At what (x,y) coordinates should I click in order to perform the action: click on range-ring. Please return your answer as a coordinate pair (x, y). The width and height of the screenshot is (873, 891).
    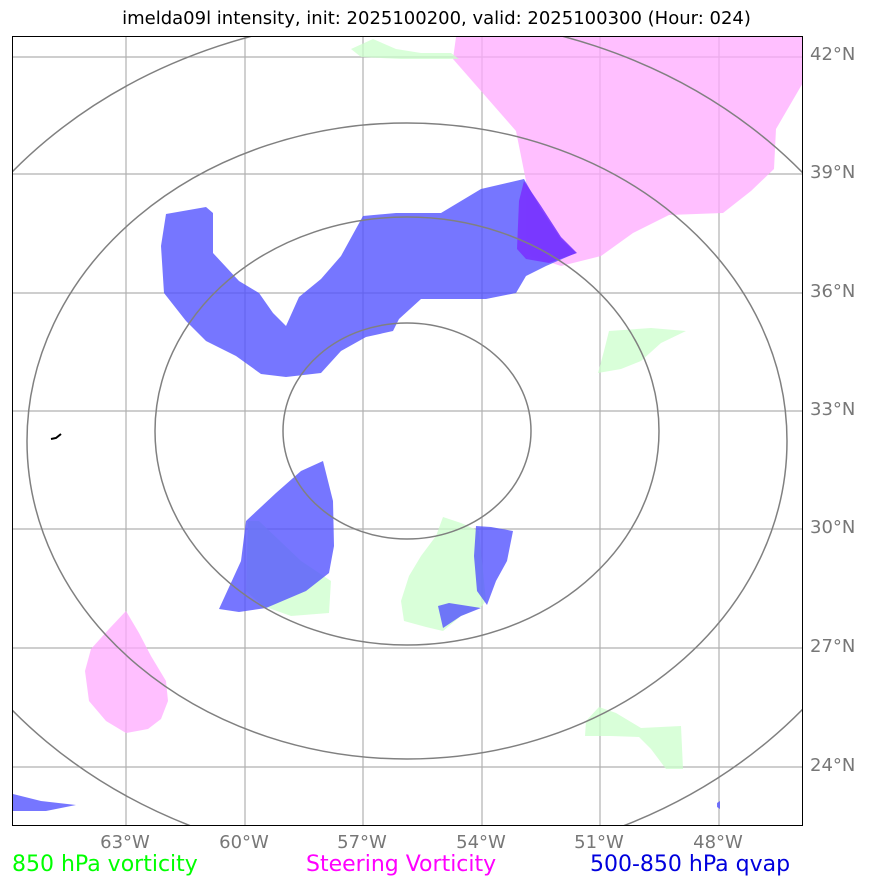
    Looking at the image, I should click on (407, 431).